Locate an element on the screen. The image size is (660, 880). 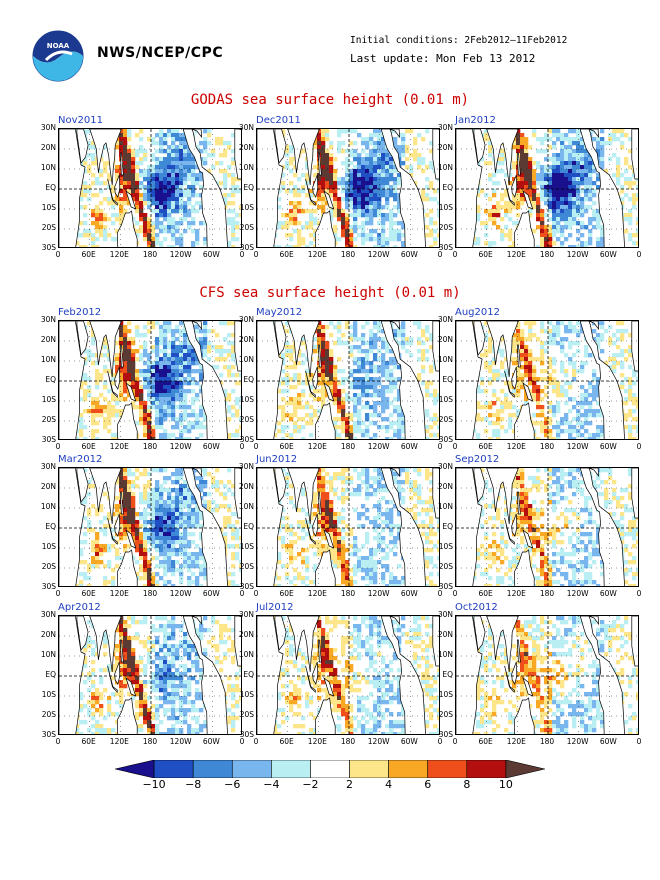
panel-label: Jan2012 is located at coordinates (475, 120).